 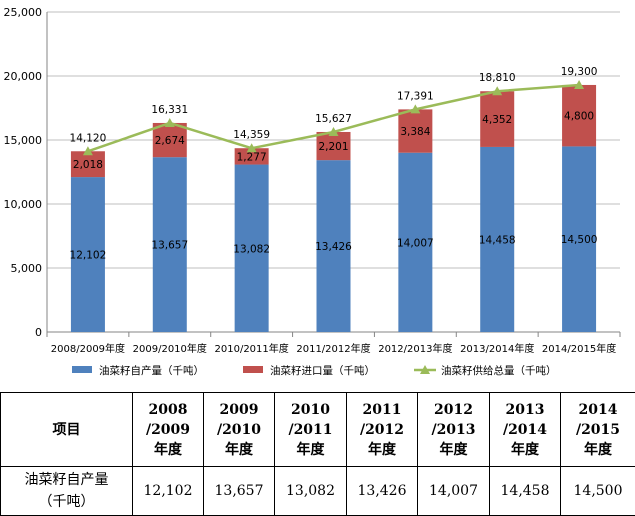 I want to click on y-tick-label: 25,000, so click(x=23, y=12).